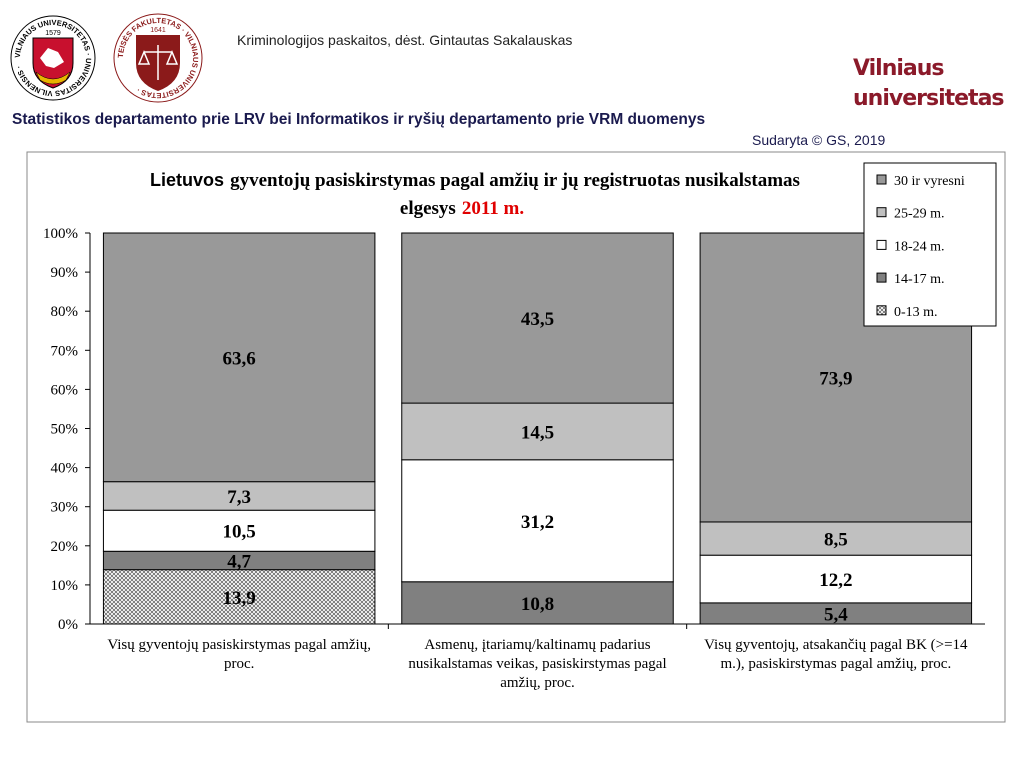 The height and width of the screenshot is (768, 1024). I want to click on data-label: 13,9, so click(239, 598).